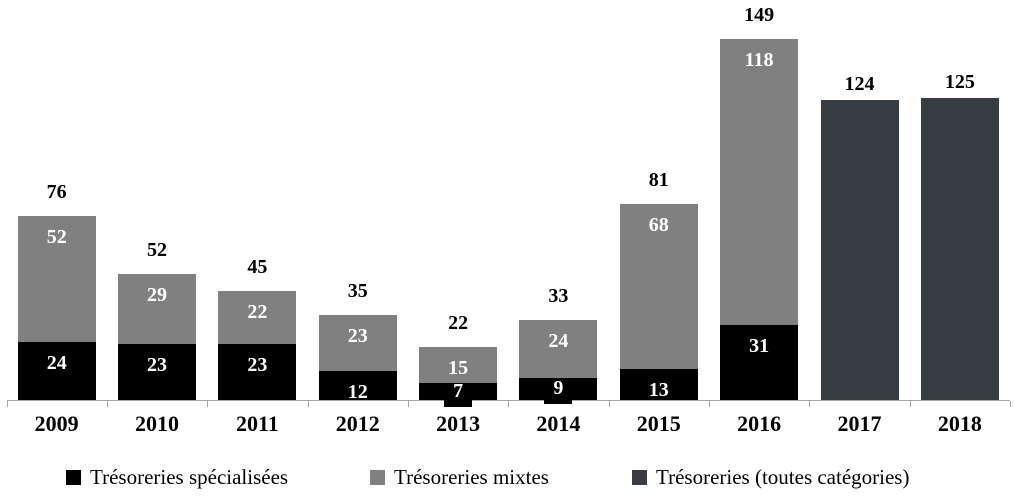  What do you see at coordinates (471, 477) in the screenshot?
I see `legend-label: Trésoreries mixtes` at bounding box center [471, 477].